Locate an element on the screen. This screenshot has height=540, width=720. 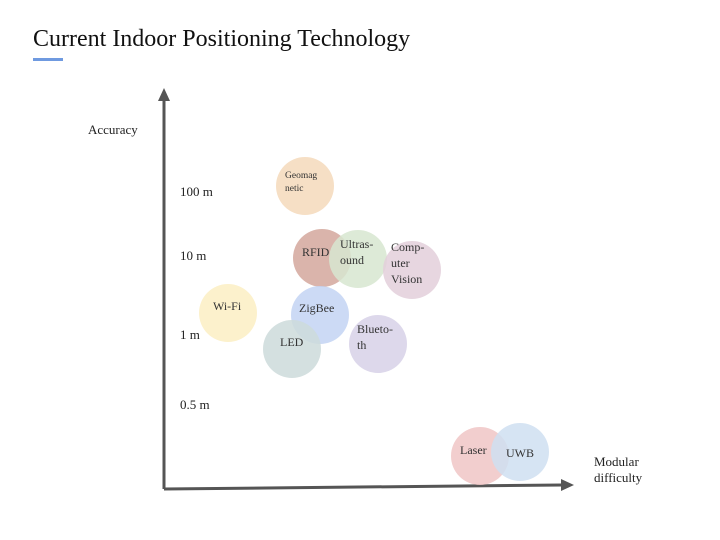
bubble-led-label: LED is located at coordinates (292, 342).